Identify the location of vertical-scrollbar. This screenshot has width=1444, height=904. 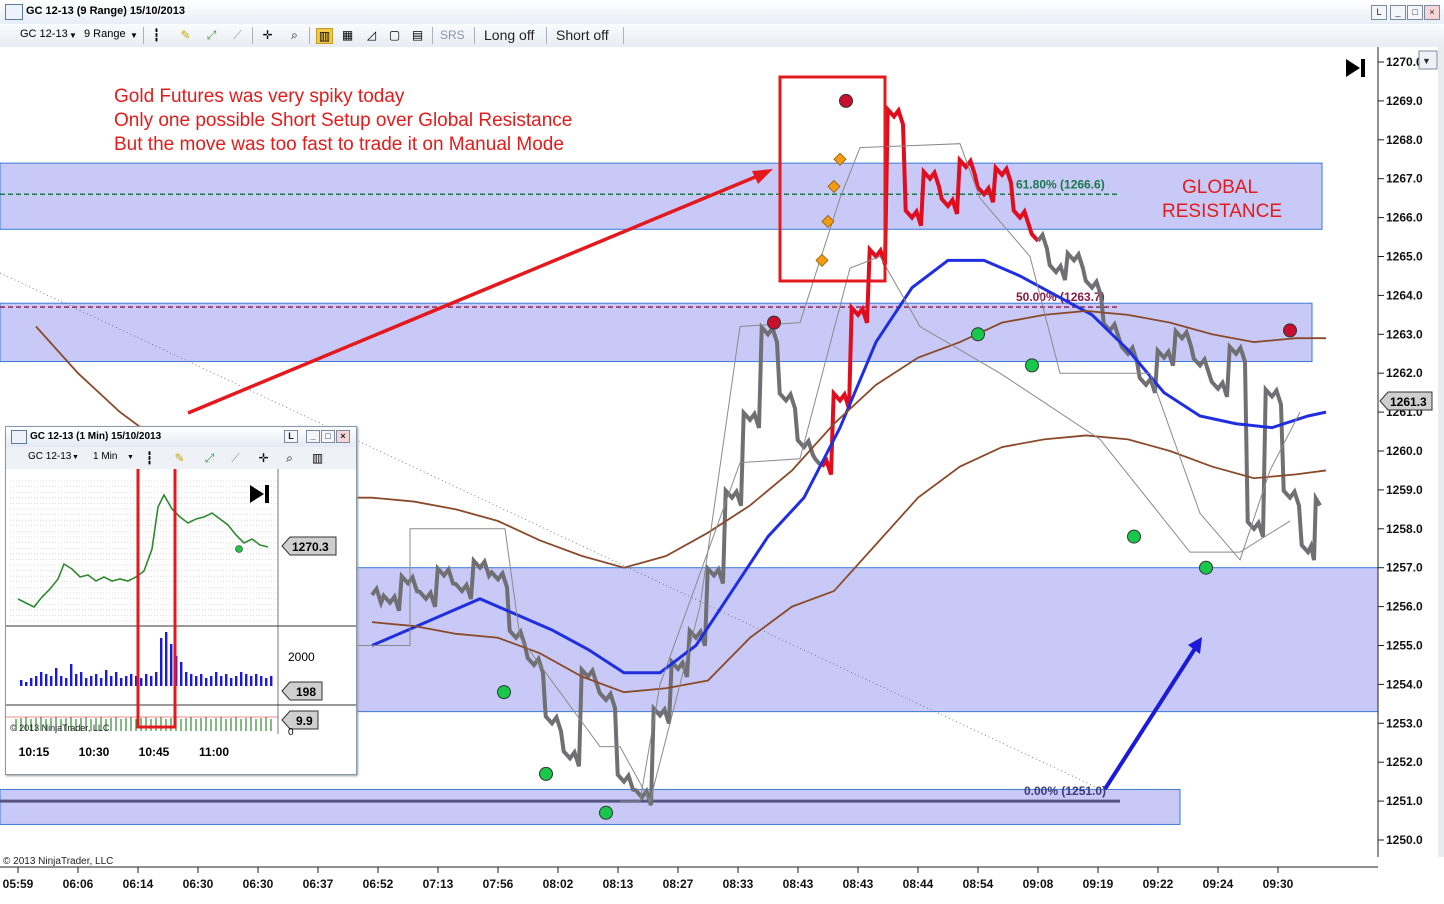
(1441, 452).